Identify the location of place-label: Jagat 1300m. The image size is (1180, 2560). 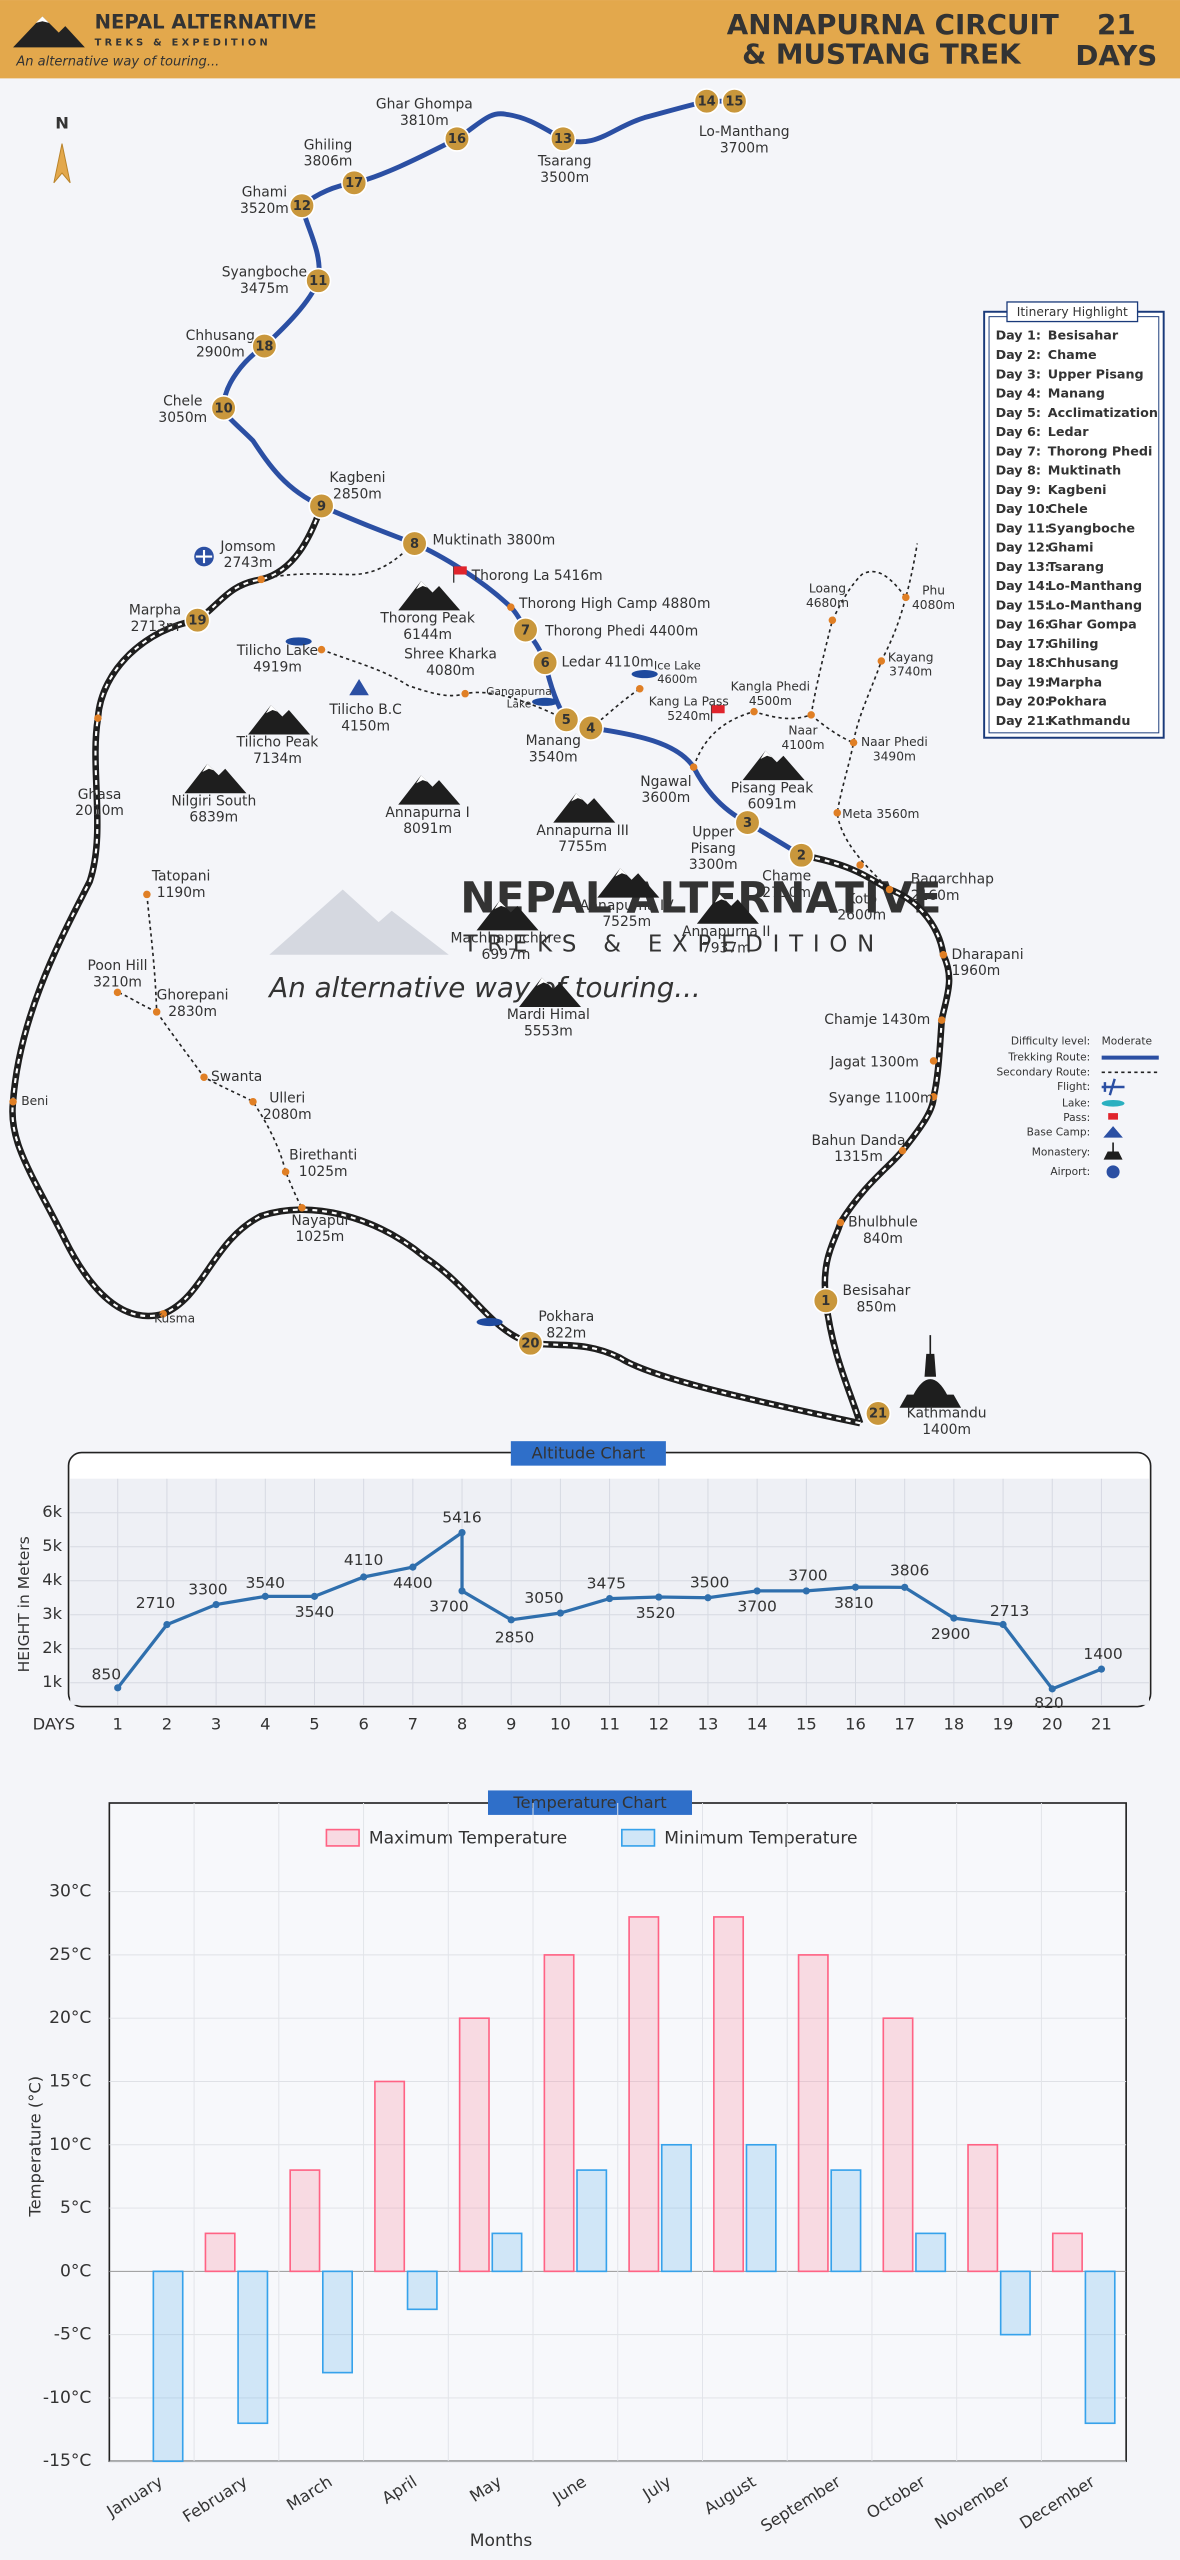
(873, 1063).